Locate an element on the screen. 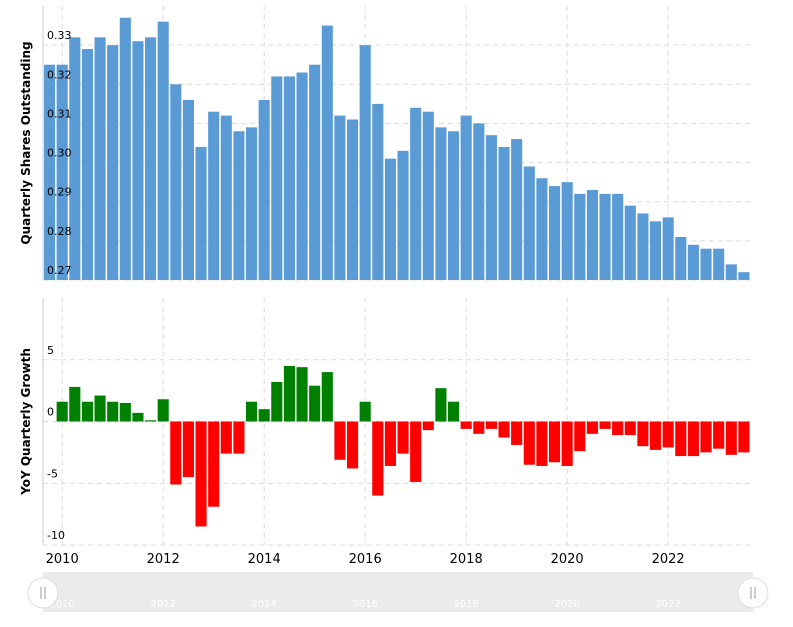  y-tick-label: 0.31 is located at coordinates (59, 113).